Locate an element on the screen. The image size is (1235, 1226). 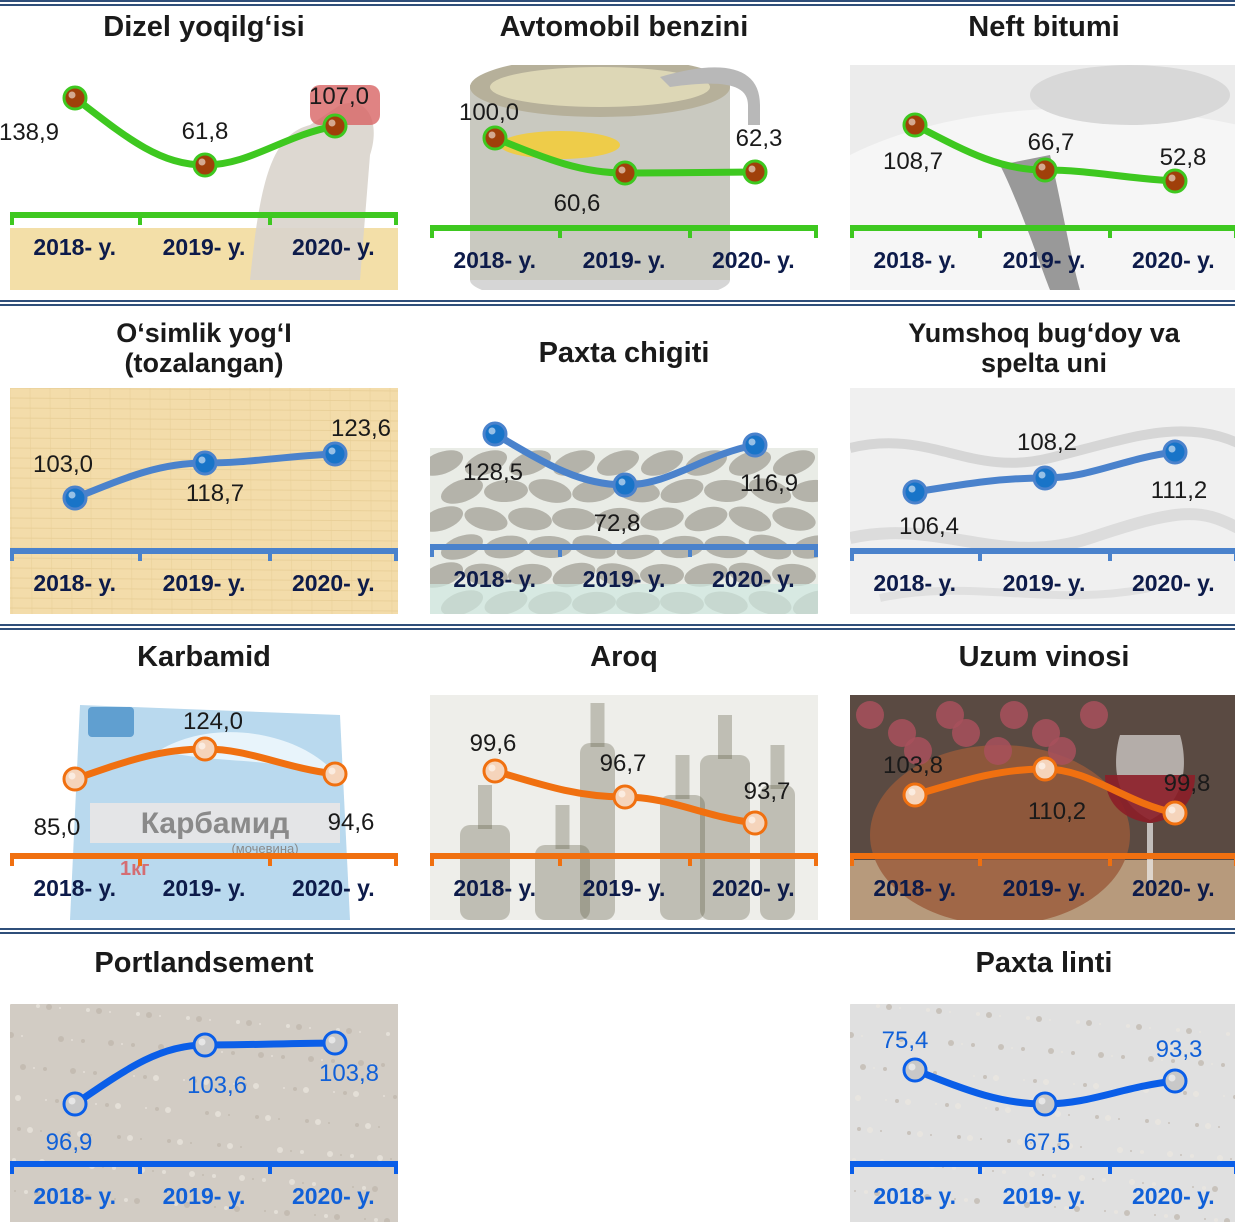
chart-title: Karbamid is located at coordinates (204, 657).